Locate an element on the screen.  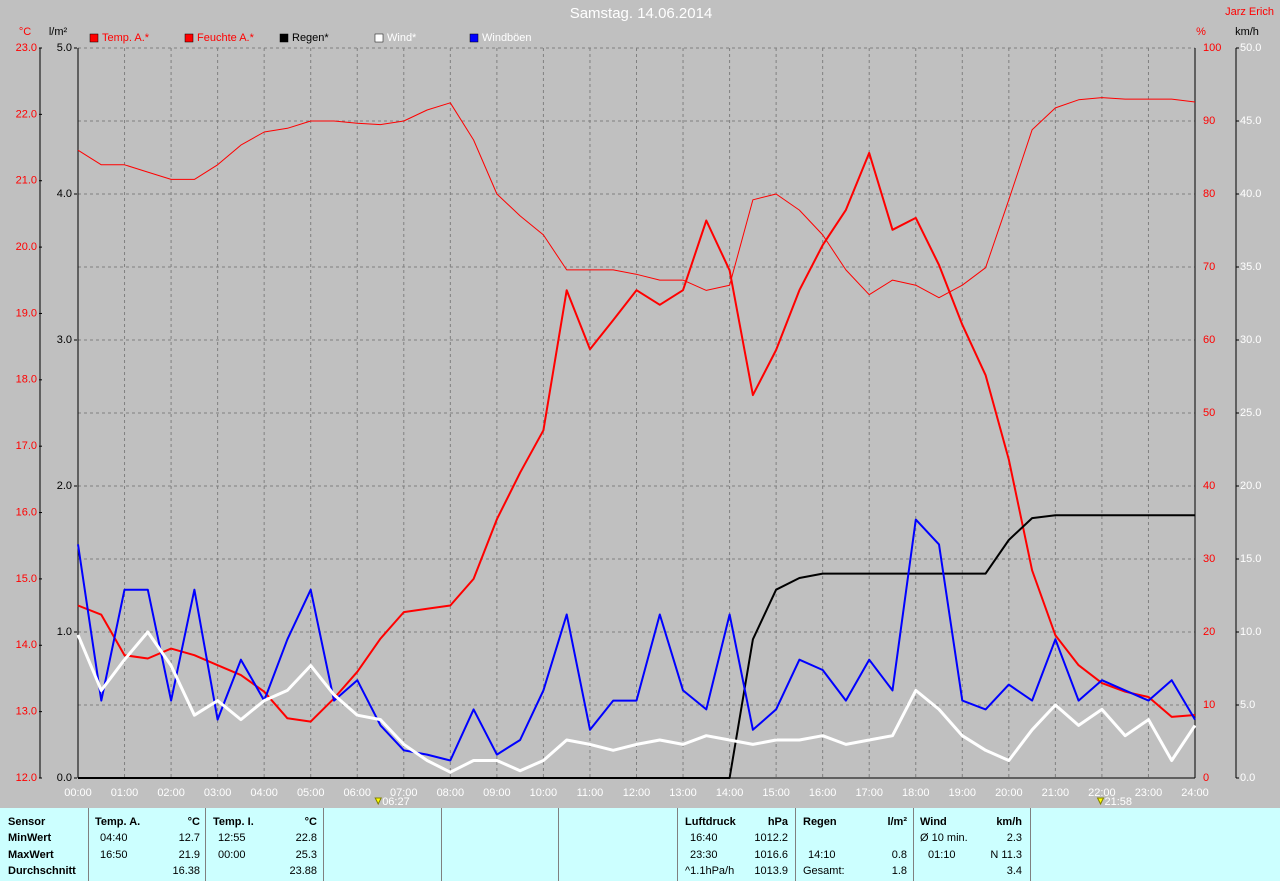
time: 00:00 is located at coordinates (232, 855).